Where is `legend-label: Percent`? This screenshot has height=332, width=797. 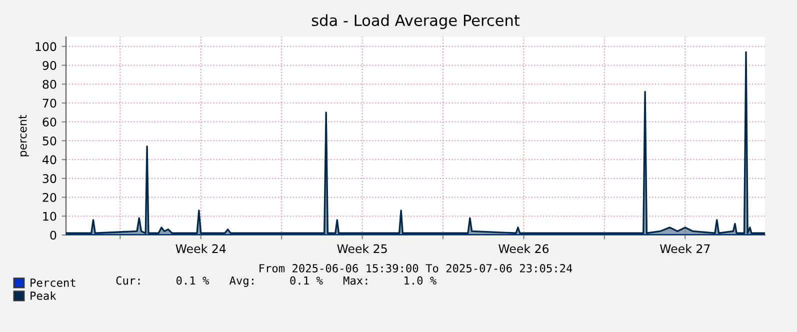
legend-label: Percent is located at coordinates (53, 282).